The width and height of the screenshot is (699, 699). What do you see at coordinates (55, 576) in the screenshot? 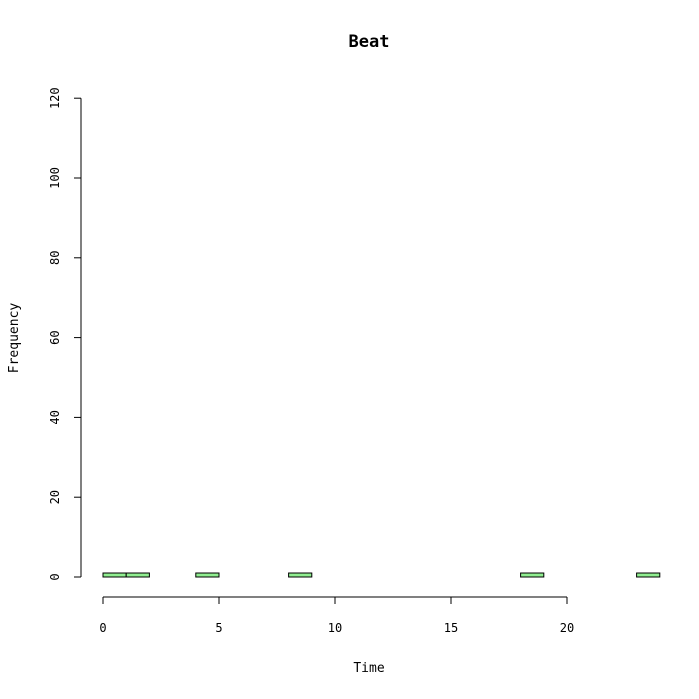
I see `y-tick-label: 0` at bounding box center [55, 576].